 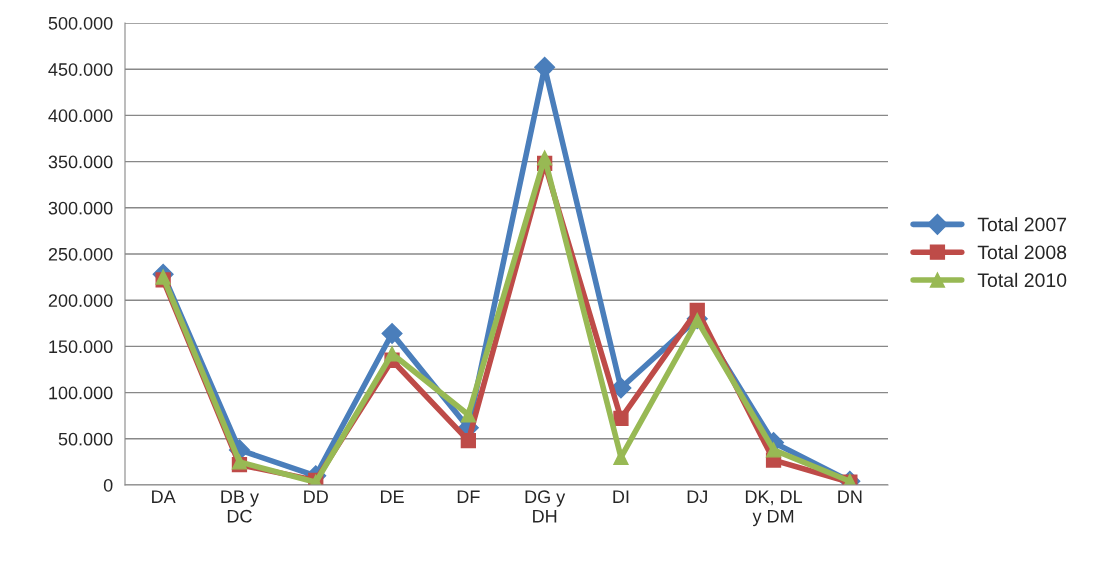 What do you see at coordinates (850, 496) in the screenshot?
I see `x-tick-label: DN` at bounding box center [850, 496].